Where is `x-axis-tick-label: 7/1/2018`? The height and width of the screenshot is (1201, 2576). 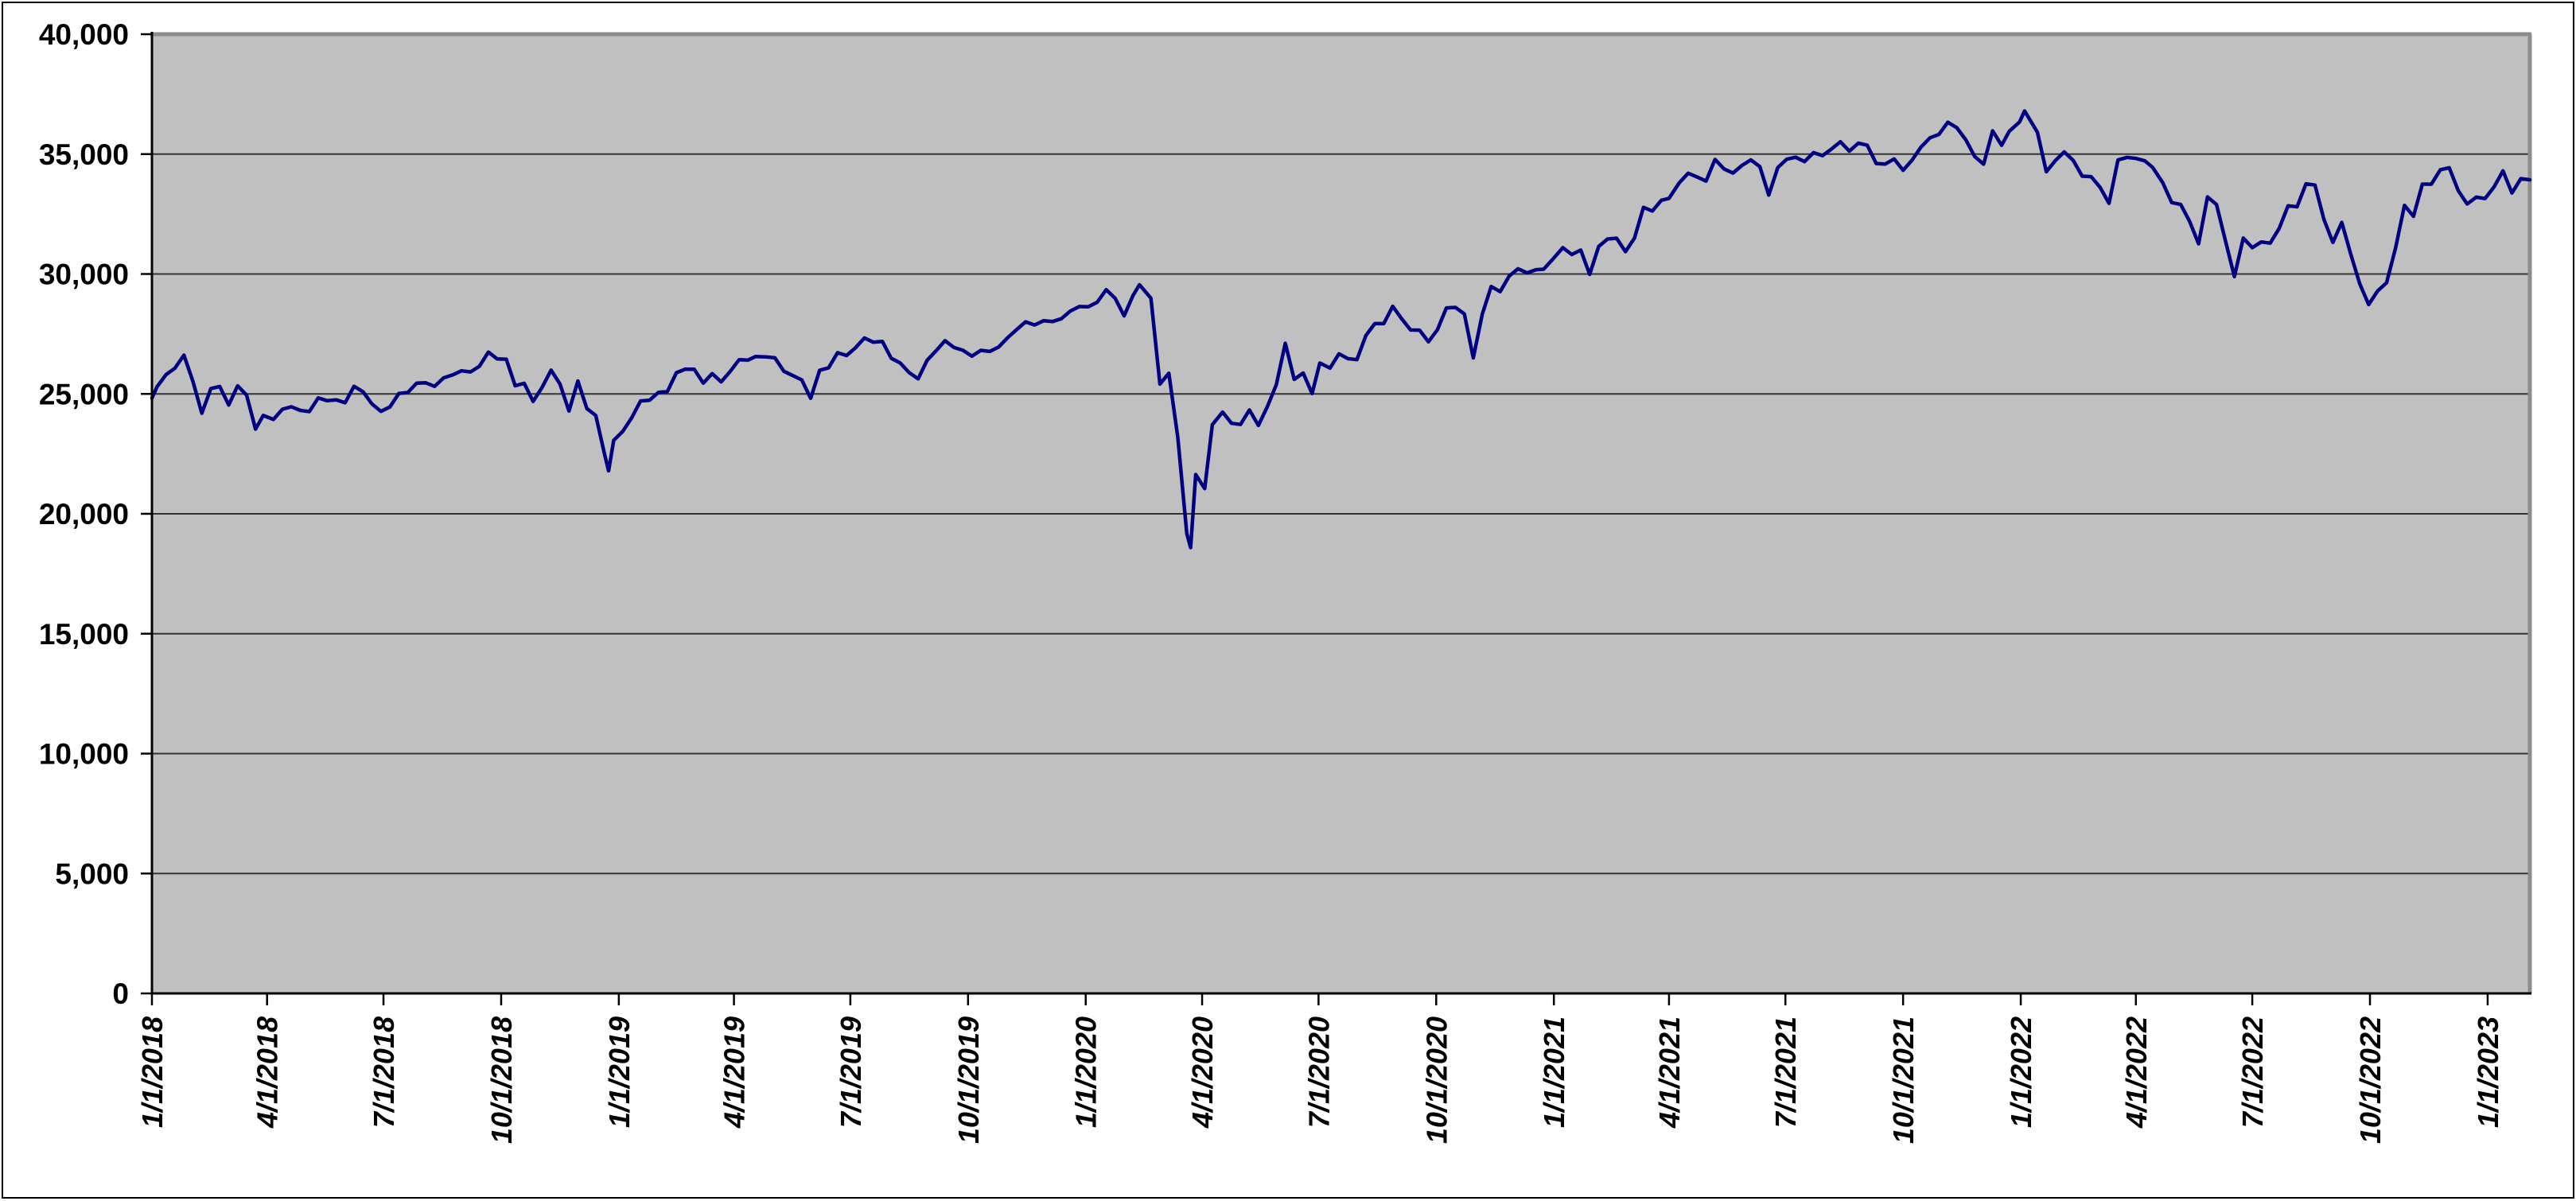
x-axis-tick-label: 7/1/2018 is located at coordinates (384, 1072).